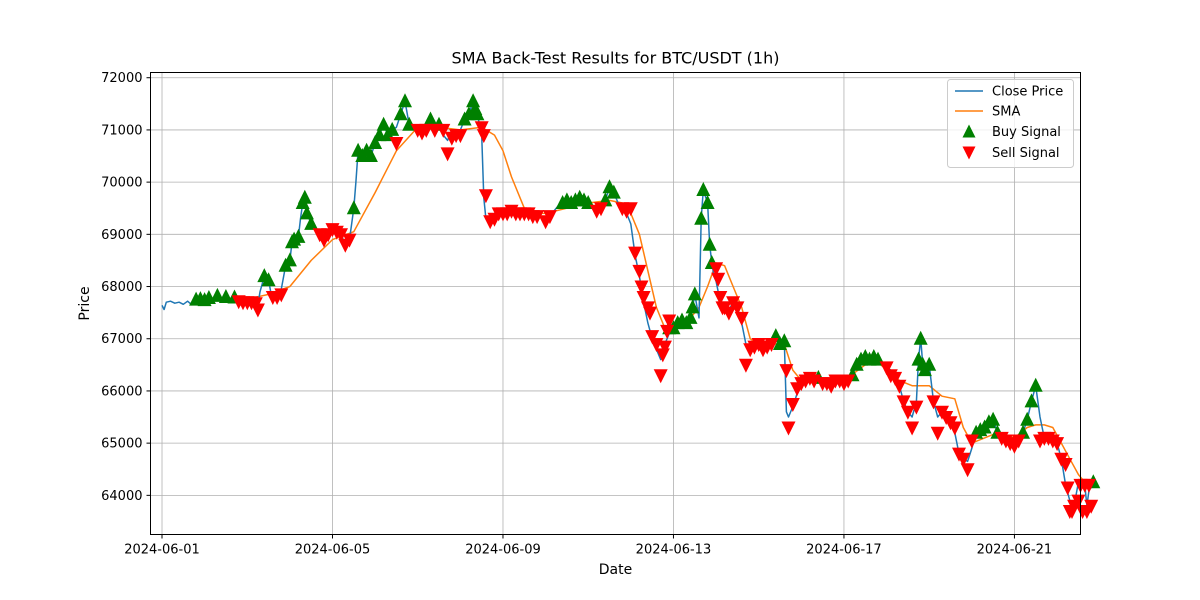  Describe the element at coordinates (844, 550) in the screenshot. I see `x-tick-label: 2024-06-17` at that location.